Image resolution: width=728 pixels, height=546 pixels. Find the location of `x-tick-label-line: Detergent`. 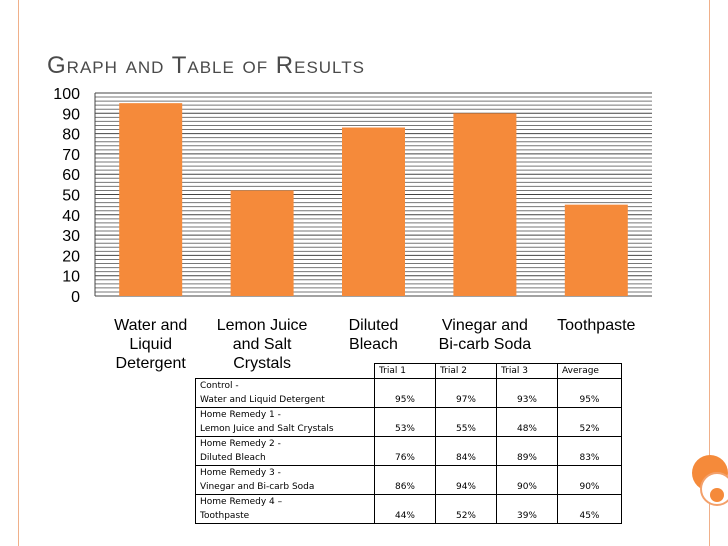

x-tick-label-line: Detergent is located at coordinates (150, 363).